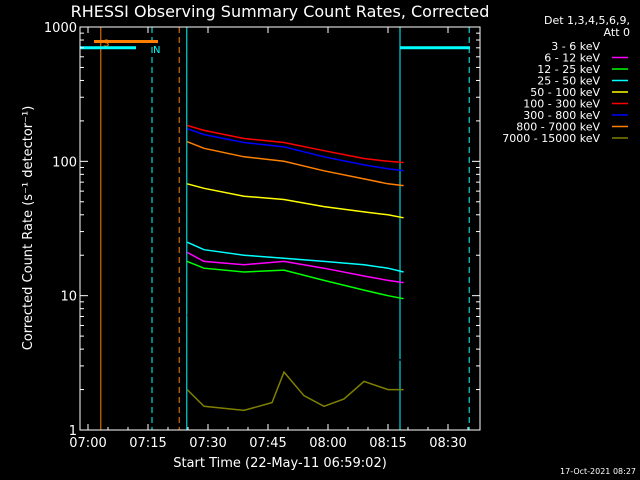 The width and height of the screenshot is (640, 480). I want to click on legend-header-0: Det 1,3,4,5,6,9,, so click(587, 20).